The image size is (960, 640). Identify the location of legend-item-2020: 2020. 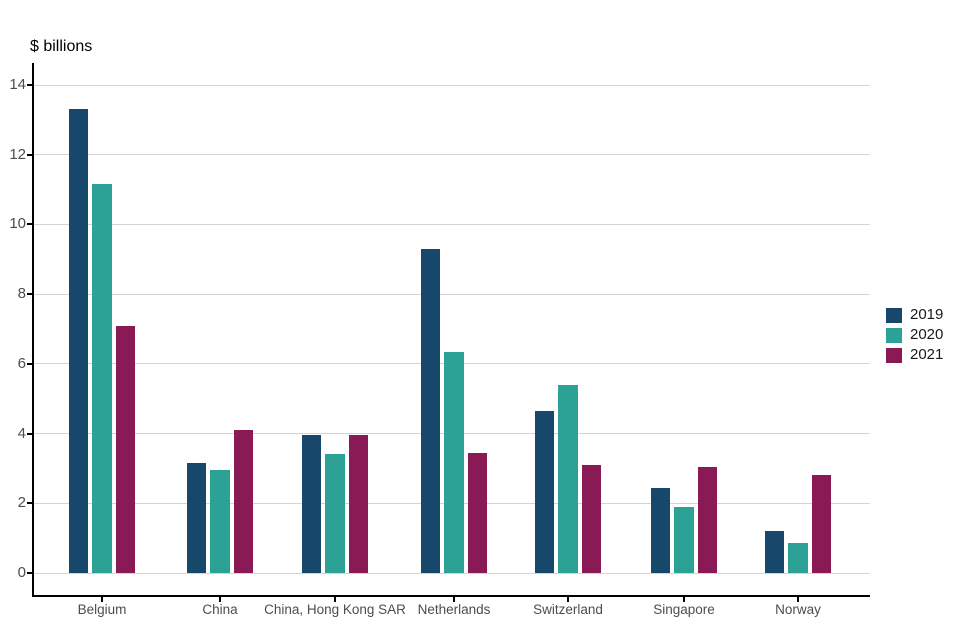
(914, 335).